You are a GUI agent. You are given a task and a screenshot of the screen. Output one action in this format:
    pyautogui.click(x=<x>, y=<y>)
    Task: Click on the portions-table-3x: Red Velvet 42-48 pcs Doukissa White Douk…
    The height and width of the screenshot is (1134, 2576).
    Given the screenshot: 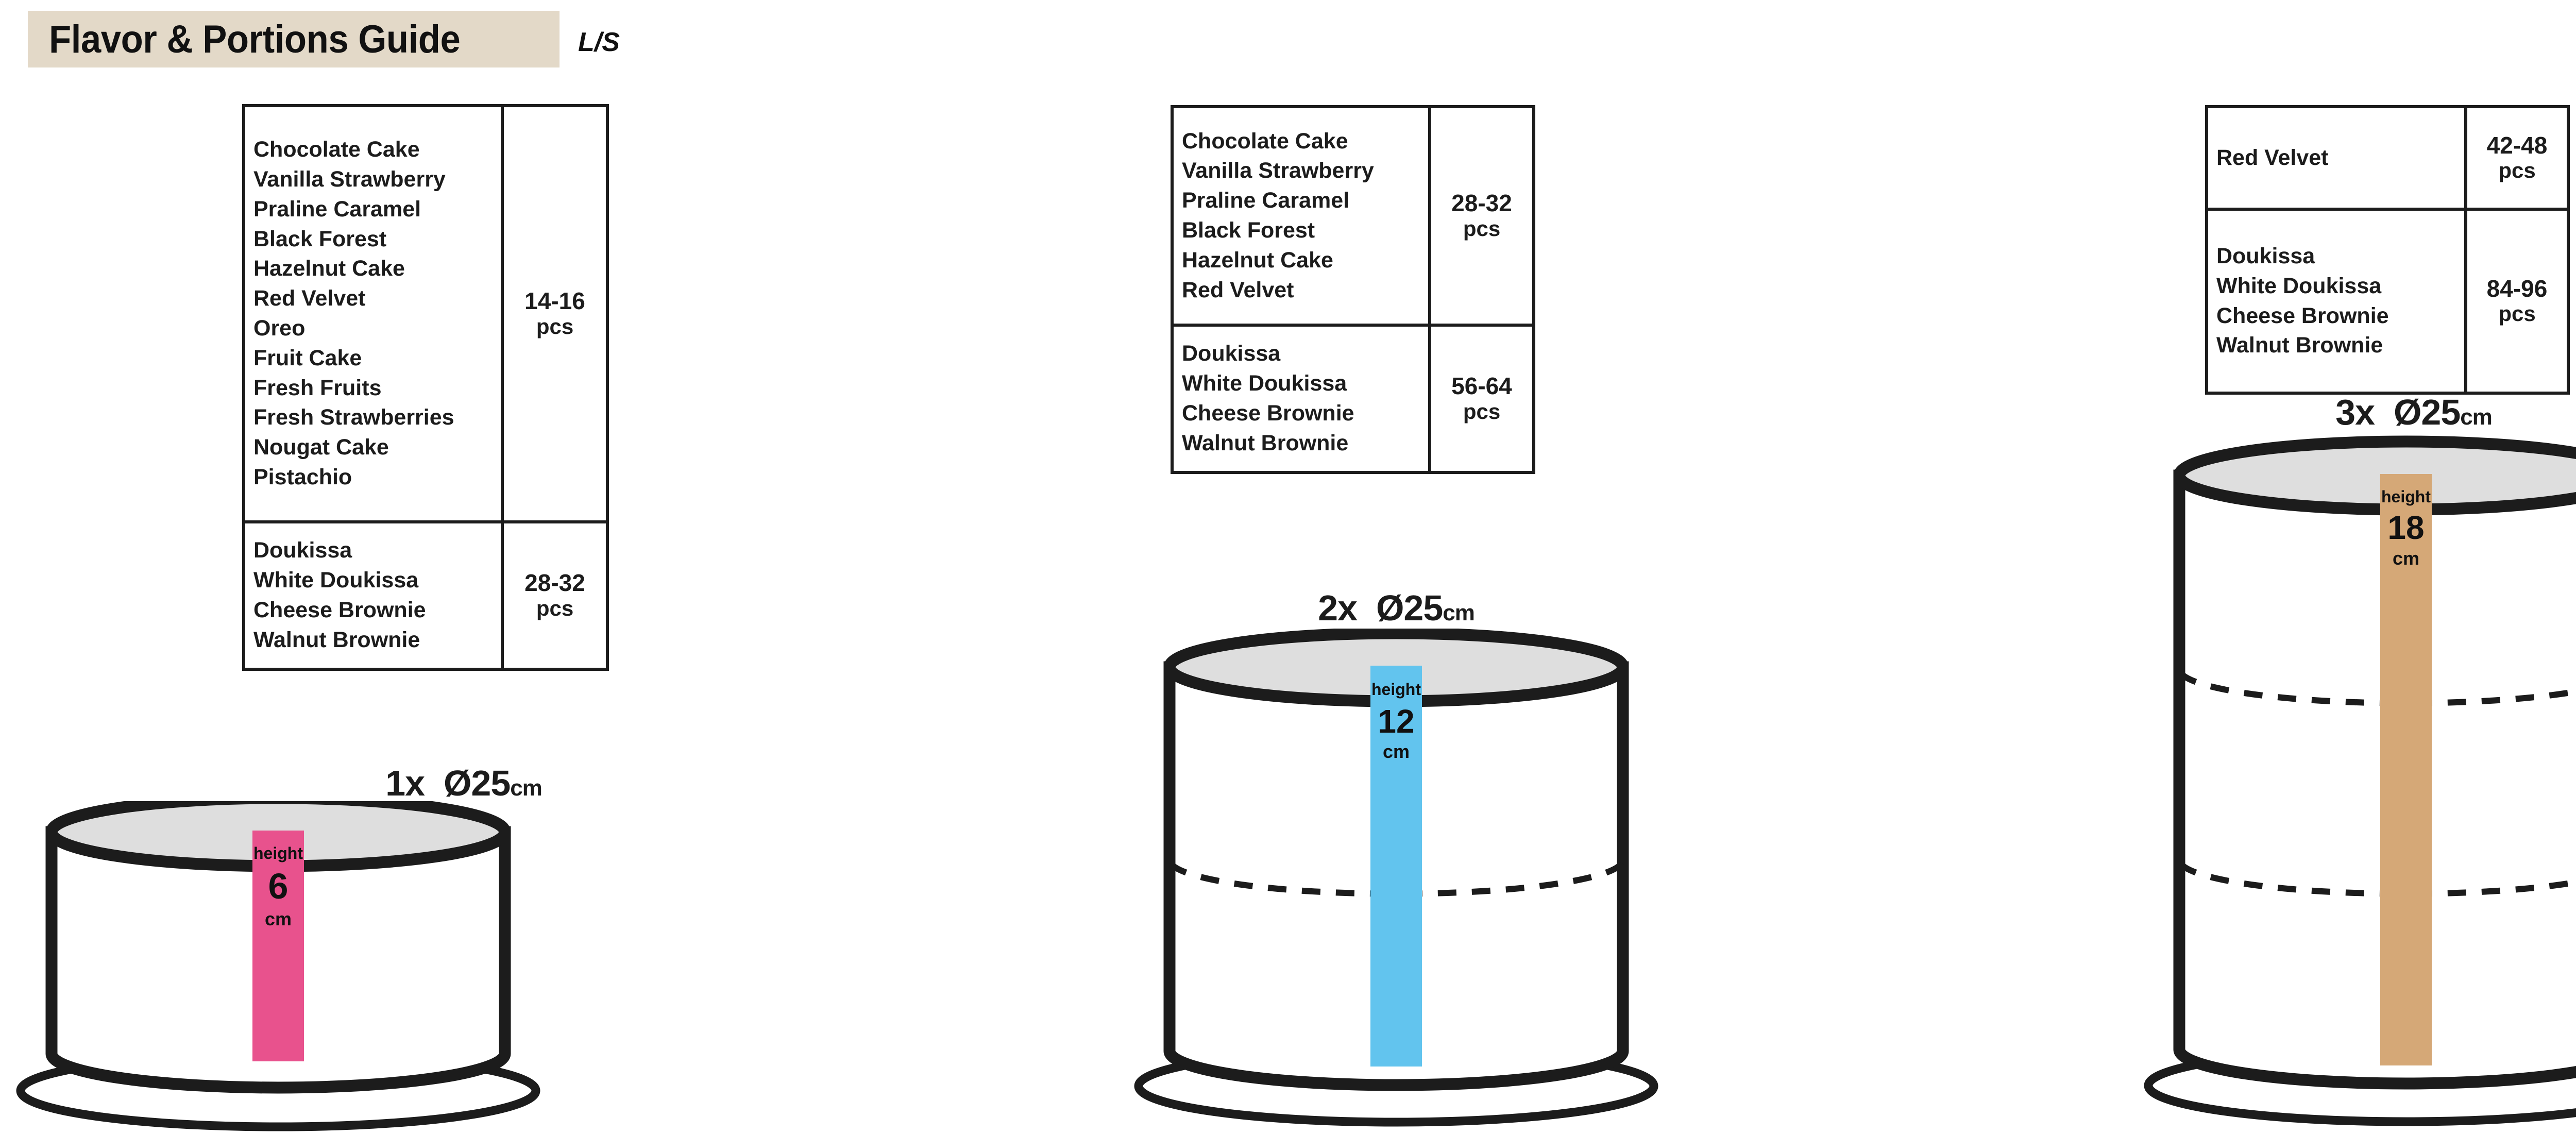 What is the action you would take?
    pyautogui.click(x=2387, y=250)
    